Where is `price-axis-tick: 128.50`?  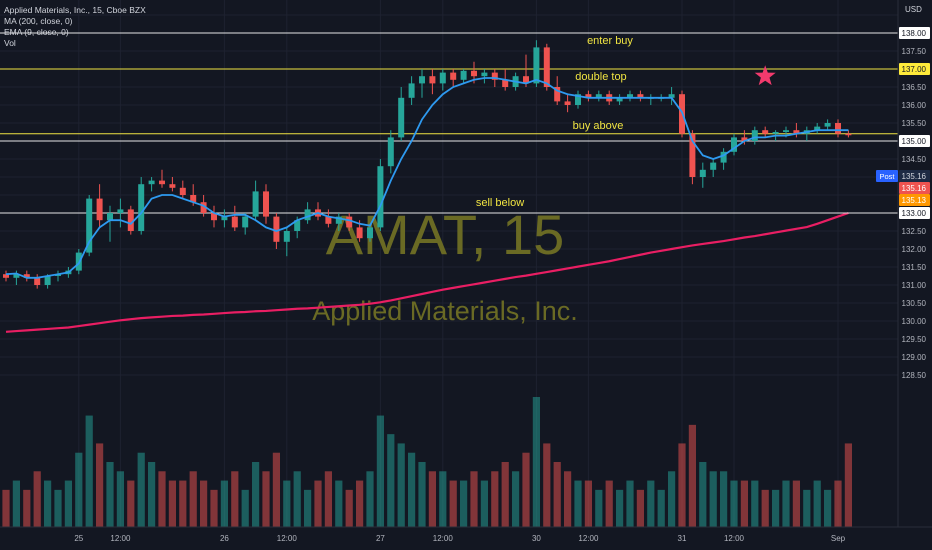
price-axis-tick: 128.50 is located at coordinates (914, 375).